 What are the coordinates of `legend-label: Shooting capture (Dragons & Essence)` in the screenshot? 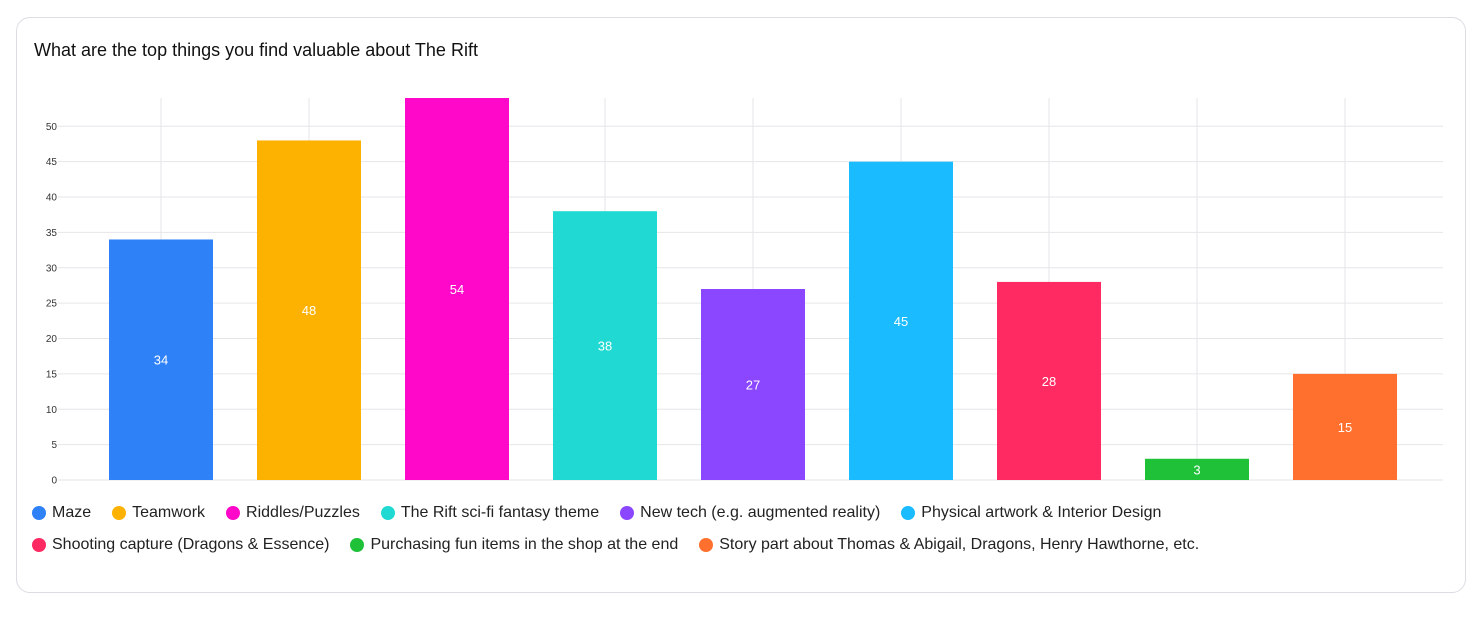 It's located at (191, 544).